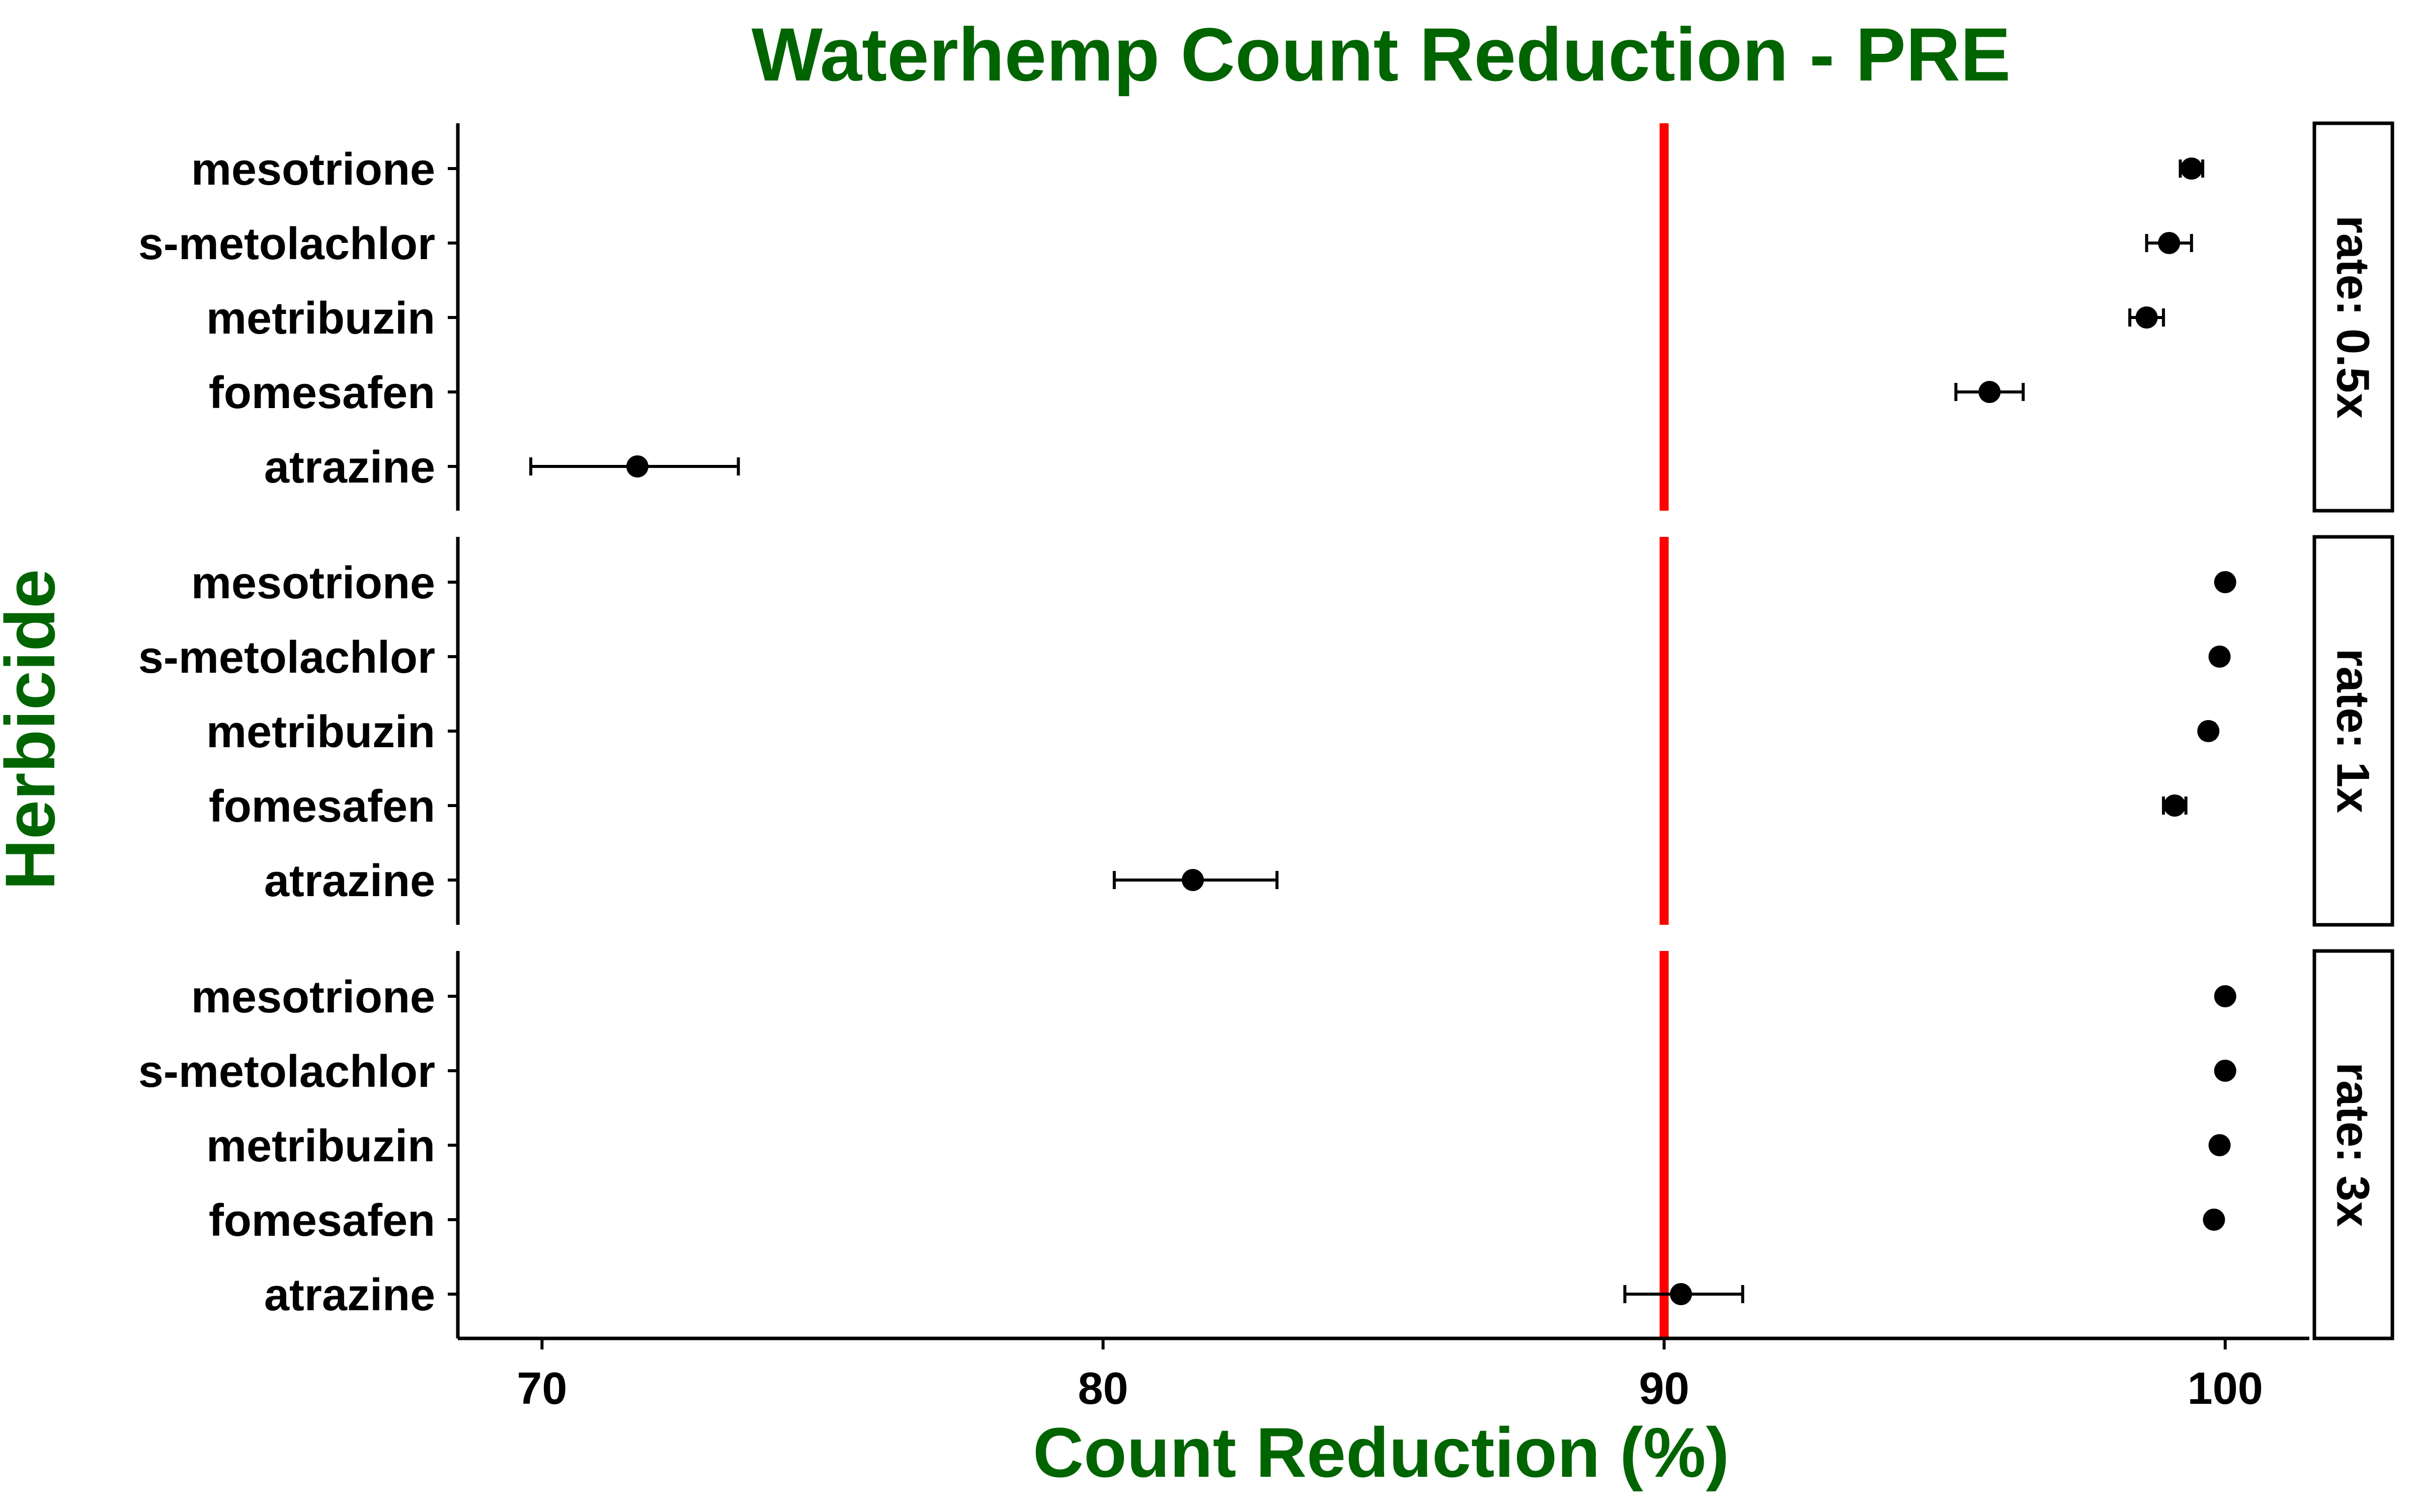 The image size is (2415, 1512). I want to click on chart-title: Waterhemp Count Reduction - PRE, so click(1382, 54).